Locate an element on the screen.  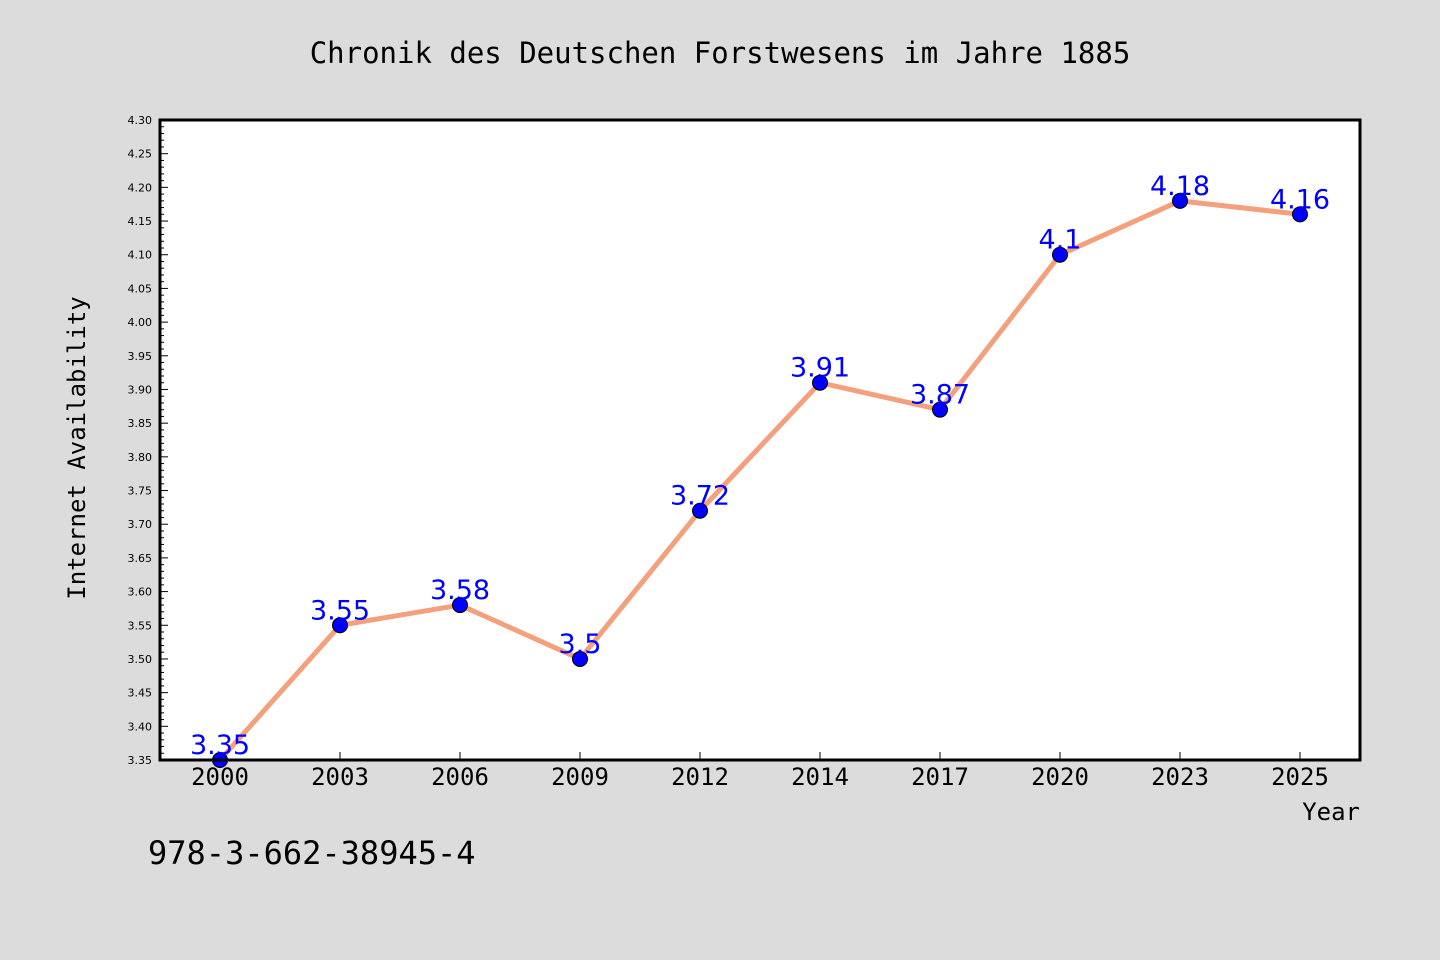
y-tick-label: 4.10 is located at coordinates (140, 255).